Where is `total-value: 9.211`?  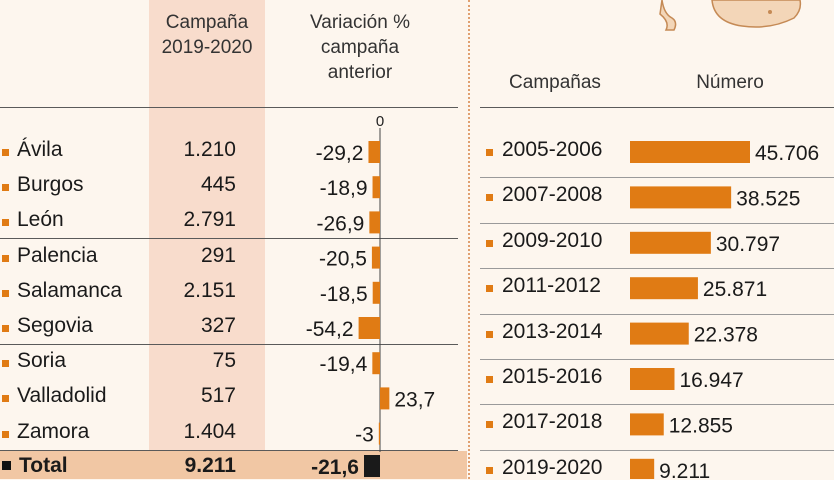
total-value: 9.211 is located at coordinates (210, 465).